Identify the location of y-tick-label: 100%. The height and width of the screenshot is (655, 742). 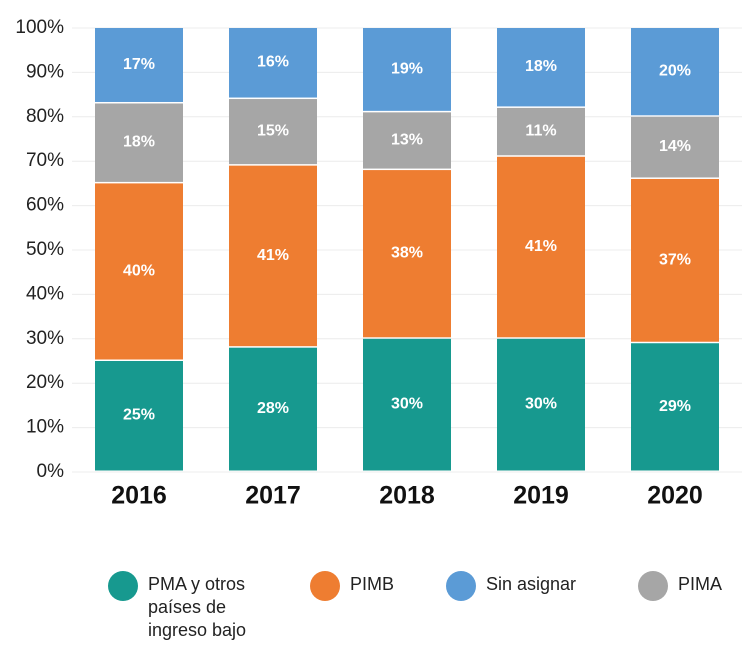
(39, 27).